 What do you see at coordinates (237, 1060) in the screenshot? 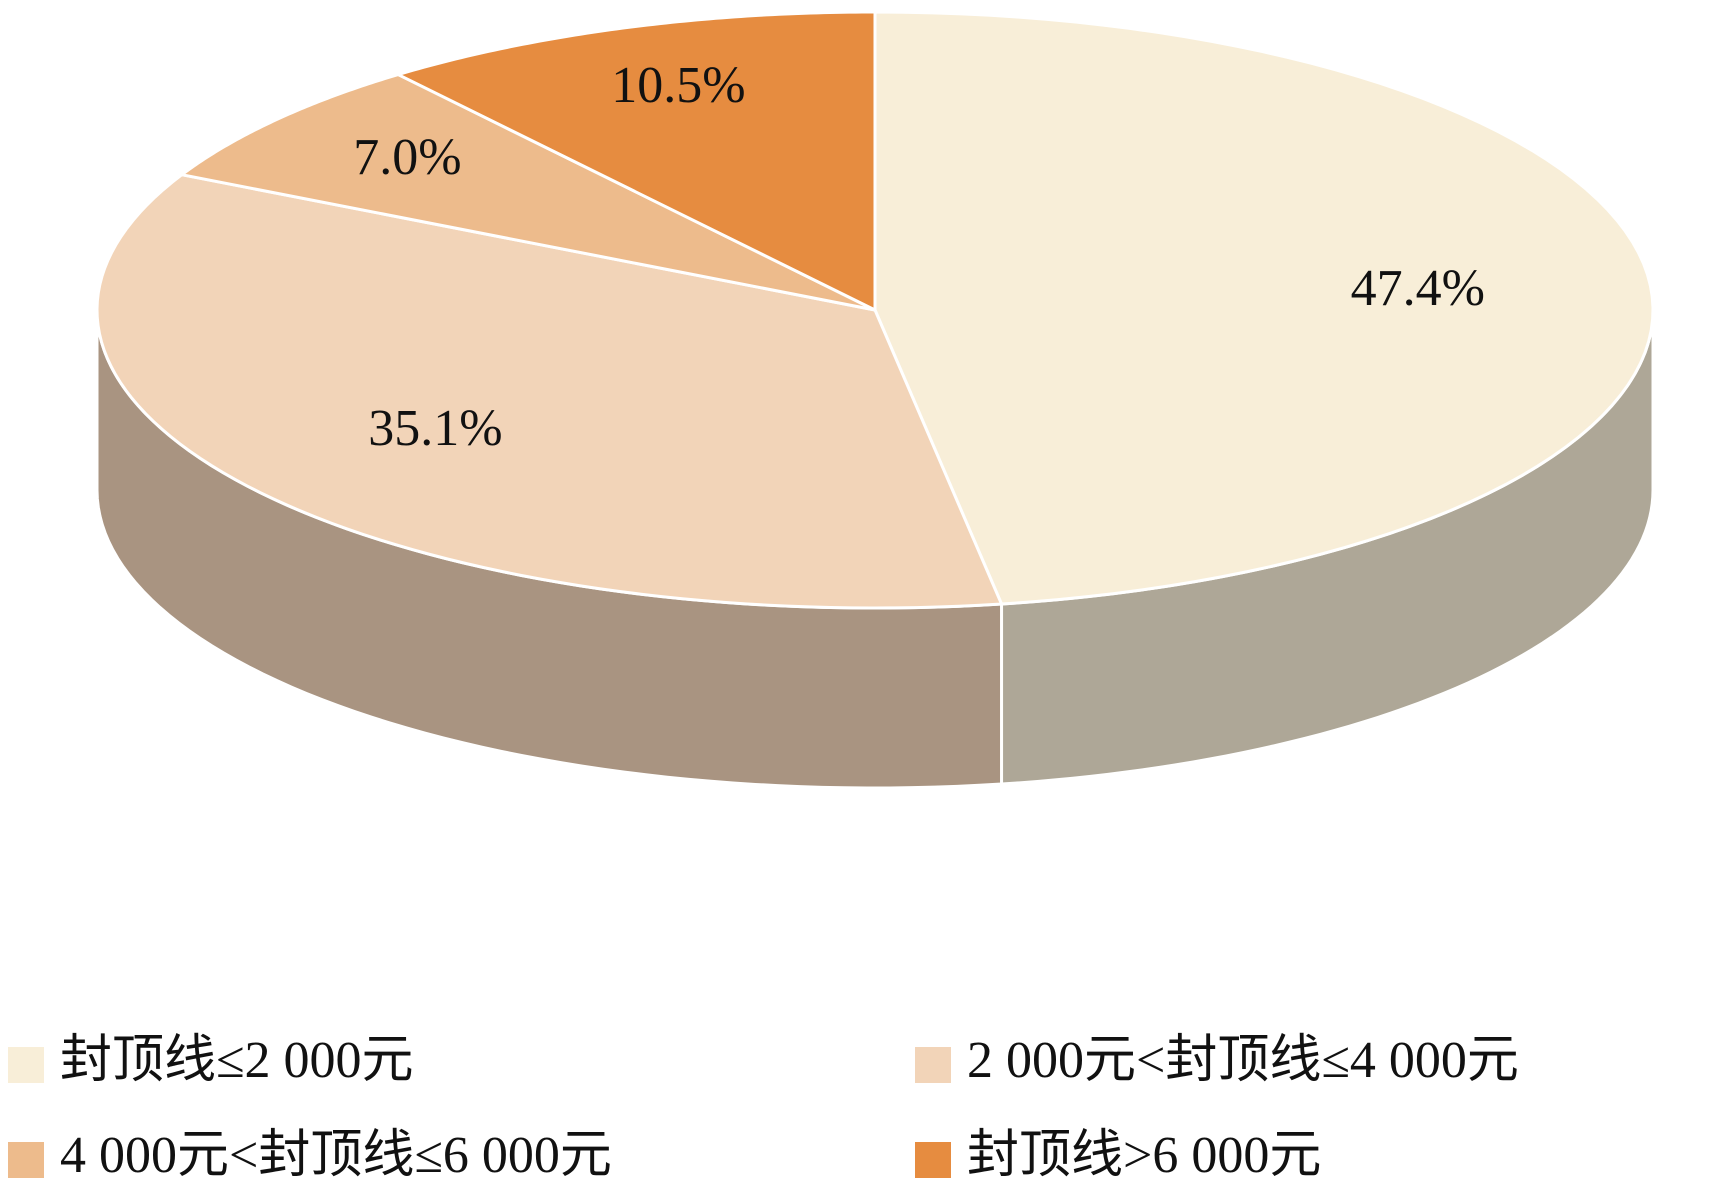
I see `legend-label: 封顶线≤2 000元` at bounding box center [237, 1060].